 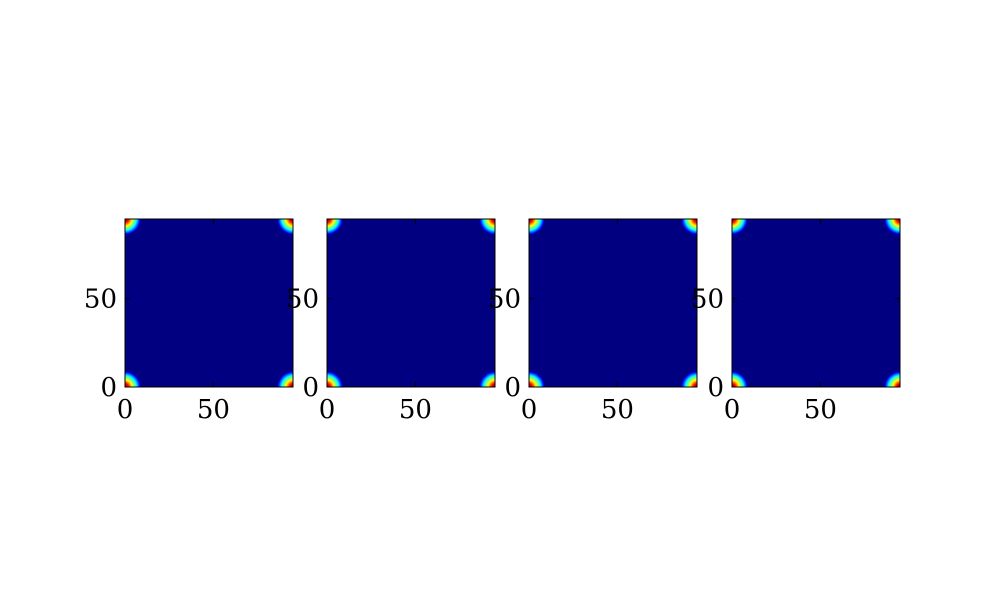 I want to click on heatmap-panel-1: 0 50 0 50, so click(x=189, y=321).